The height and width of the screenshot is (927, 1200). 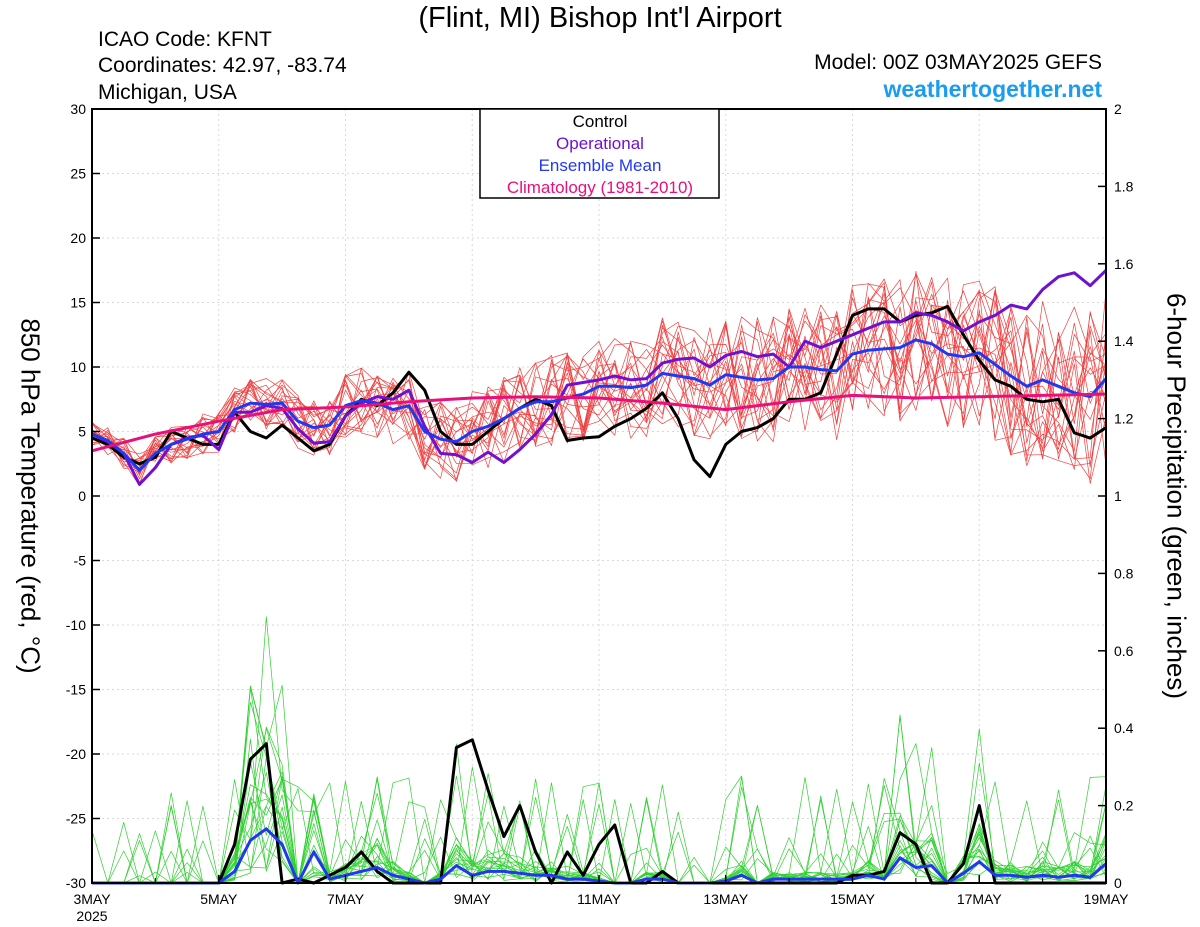 I want to click on left-axis-label: 850 hPa Temperature (red, °C), so click(x=30, y=496).